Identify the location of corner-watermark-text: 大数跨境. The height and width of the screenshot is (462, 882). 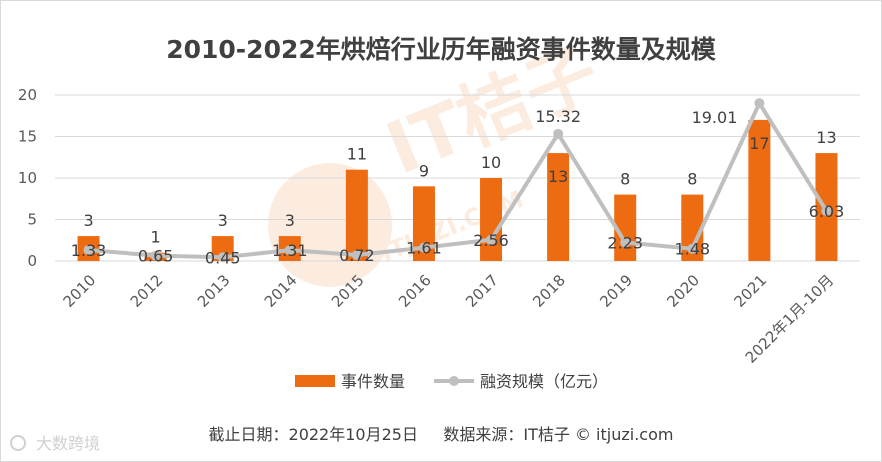
(68, 443).